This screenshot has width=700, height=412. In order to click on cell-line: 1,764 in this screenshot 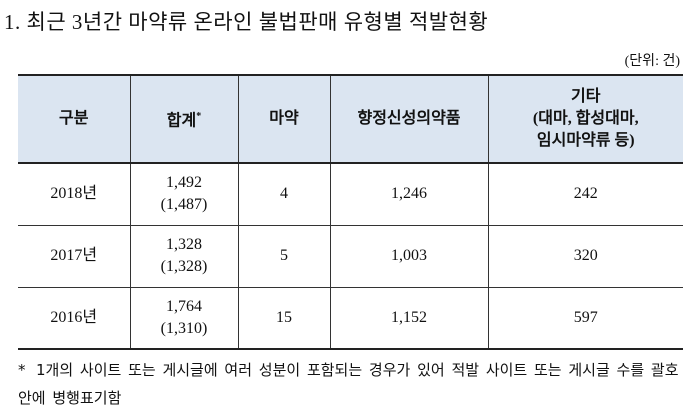, I will do `click(184, 306)`.